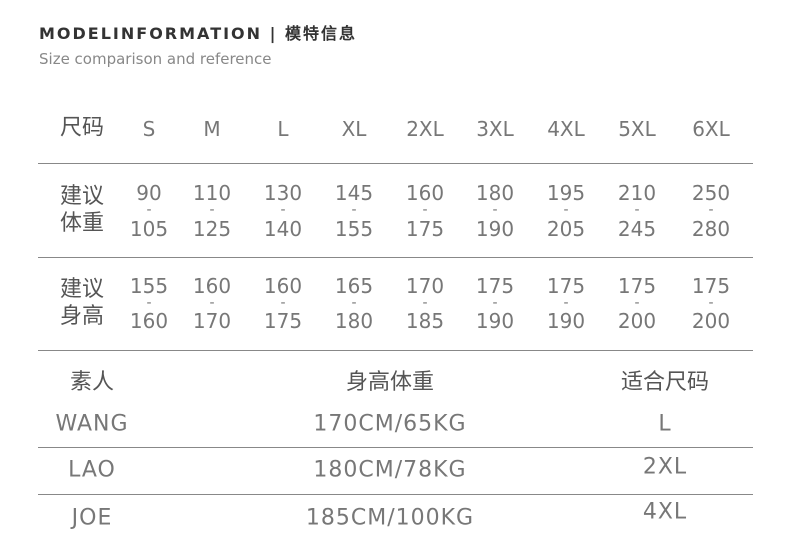 The image size is (790, 559). Describe the element at coordinates (149, 229) in the screenshot. I see `weight-max: 105` at that location.